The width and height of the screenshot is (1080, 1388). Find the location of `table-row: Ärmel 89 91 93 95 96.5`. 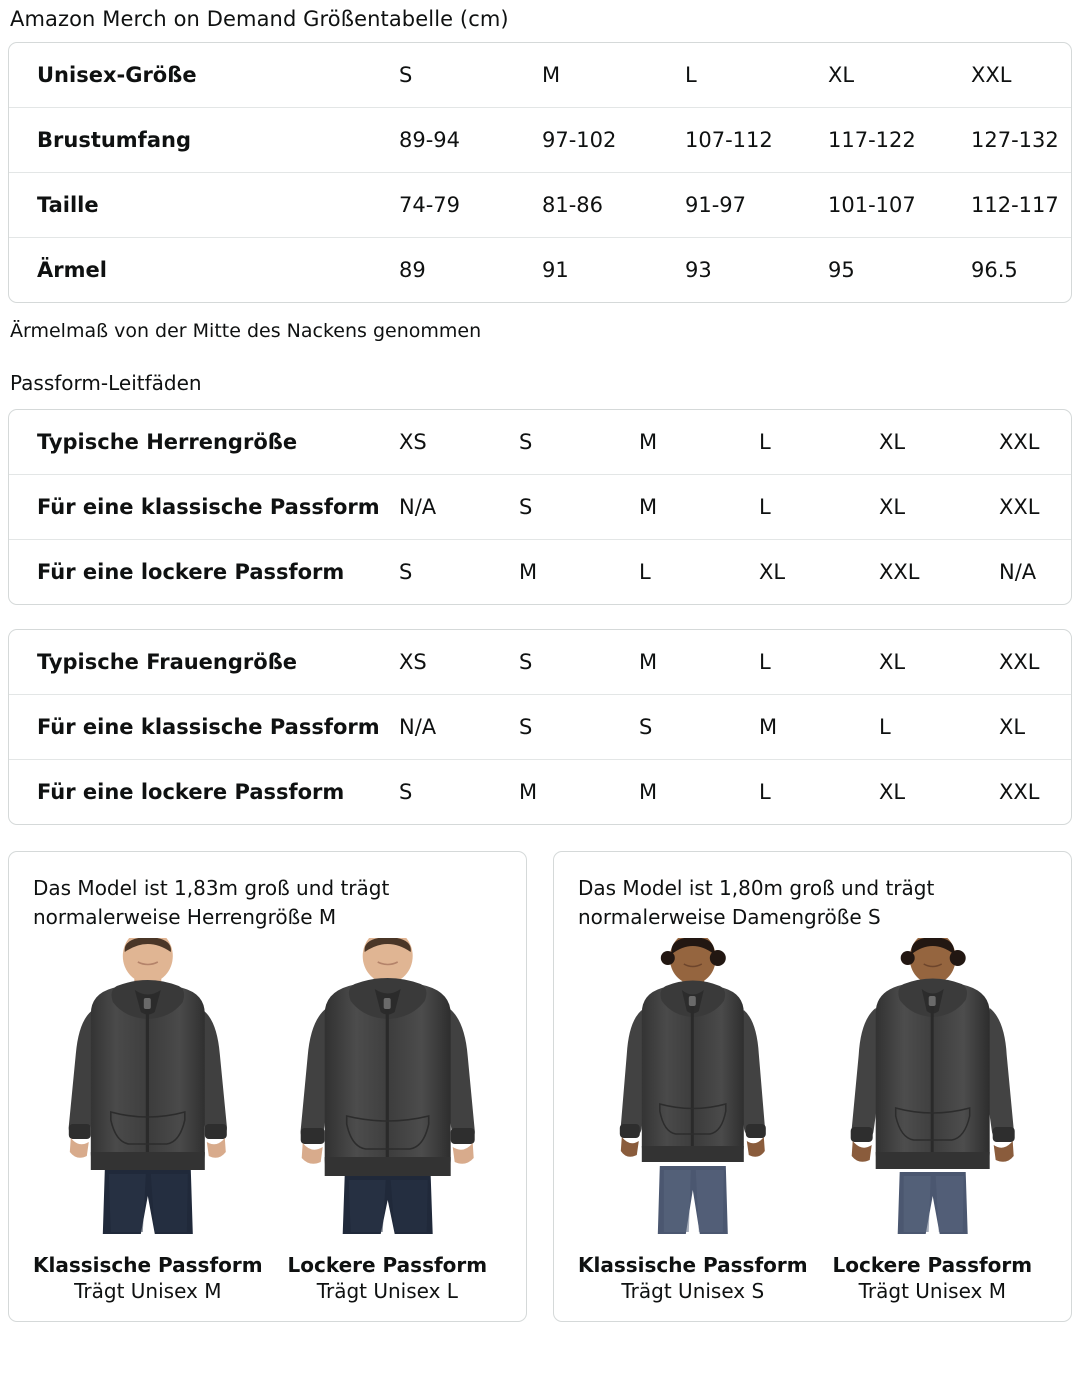

table-row: Ärmel 89 91 93 95 96.5 is located at coordinates (540, 270).